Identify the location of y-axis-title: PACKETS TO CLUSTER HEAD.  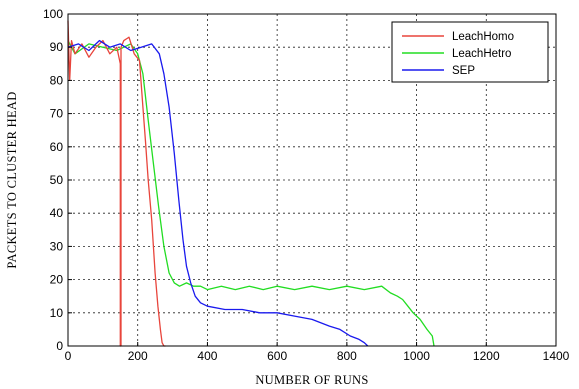
(12, 179).